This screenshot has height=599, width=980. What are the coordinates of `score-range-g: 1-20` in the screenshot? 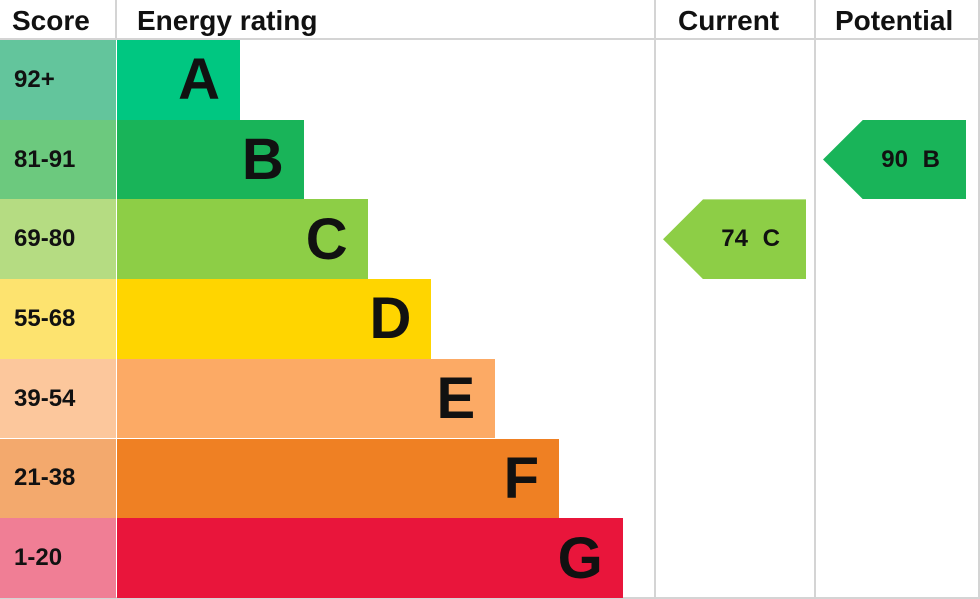 It's located at (58, 558).